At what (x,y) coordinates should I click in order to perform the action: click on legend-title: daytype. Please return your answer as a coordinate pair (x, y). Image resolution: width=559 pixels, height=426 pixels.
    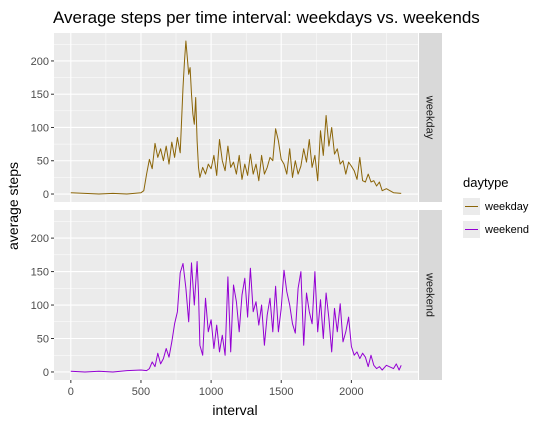
    Looking at the image, I should click on (486, 182).